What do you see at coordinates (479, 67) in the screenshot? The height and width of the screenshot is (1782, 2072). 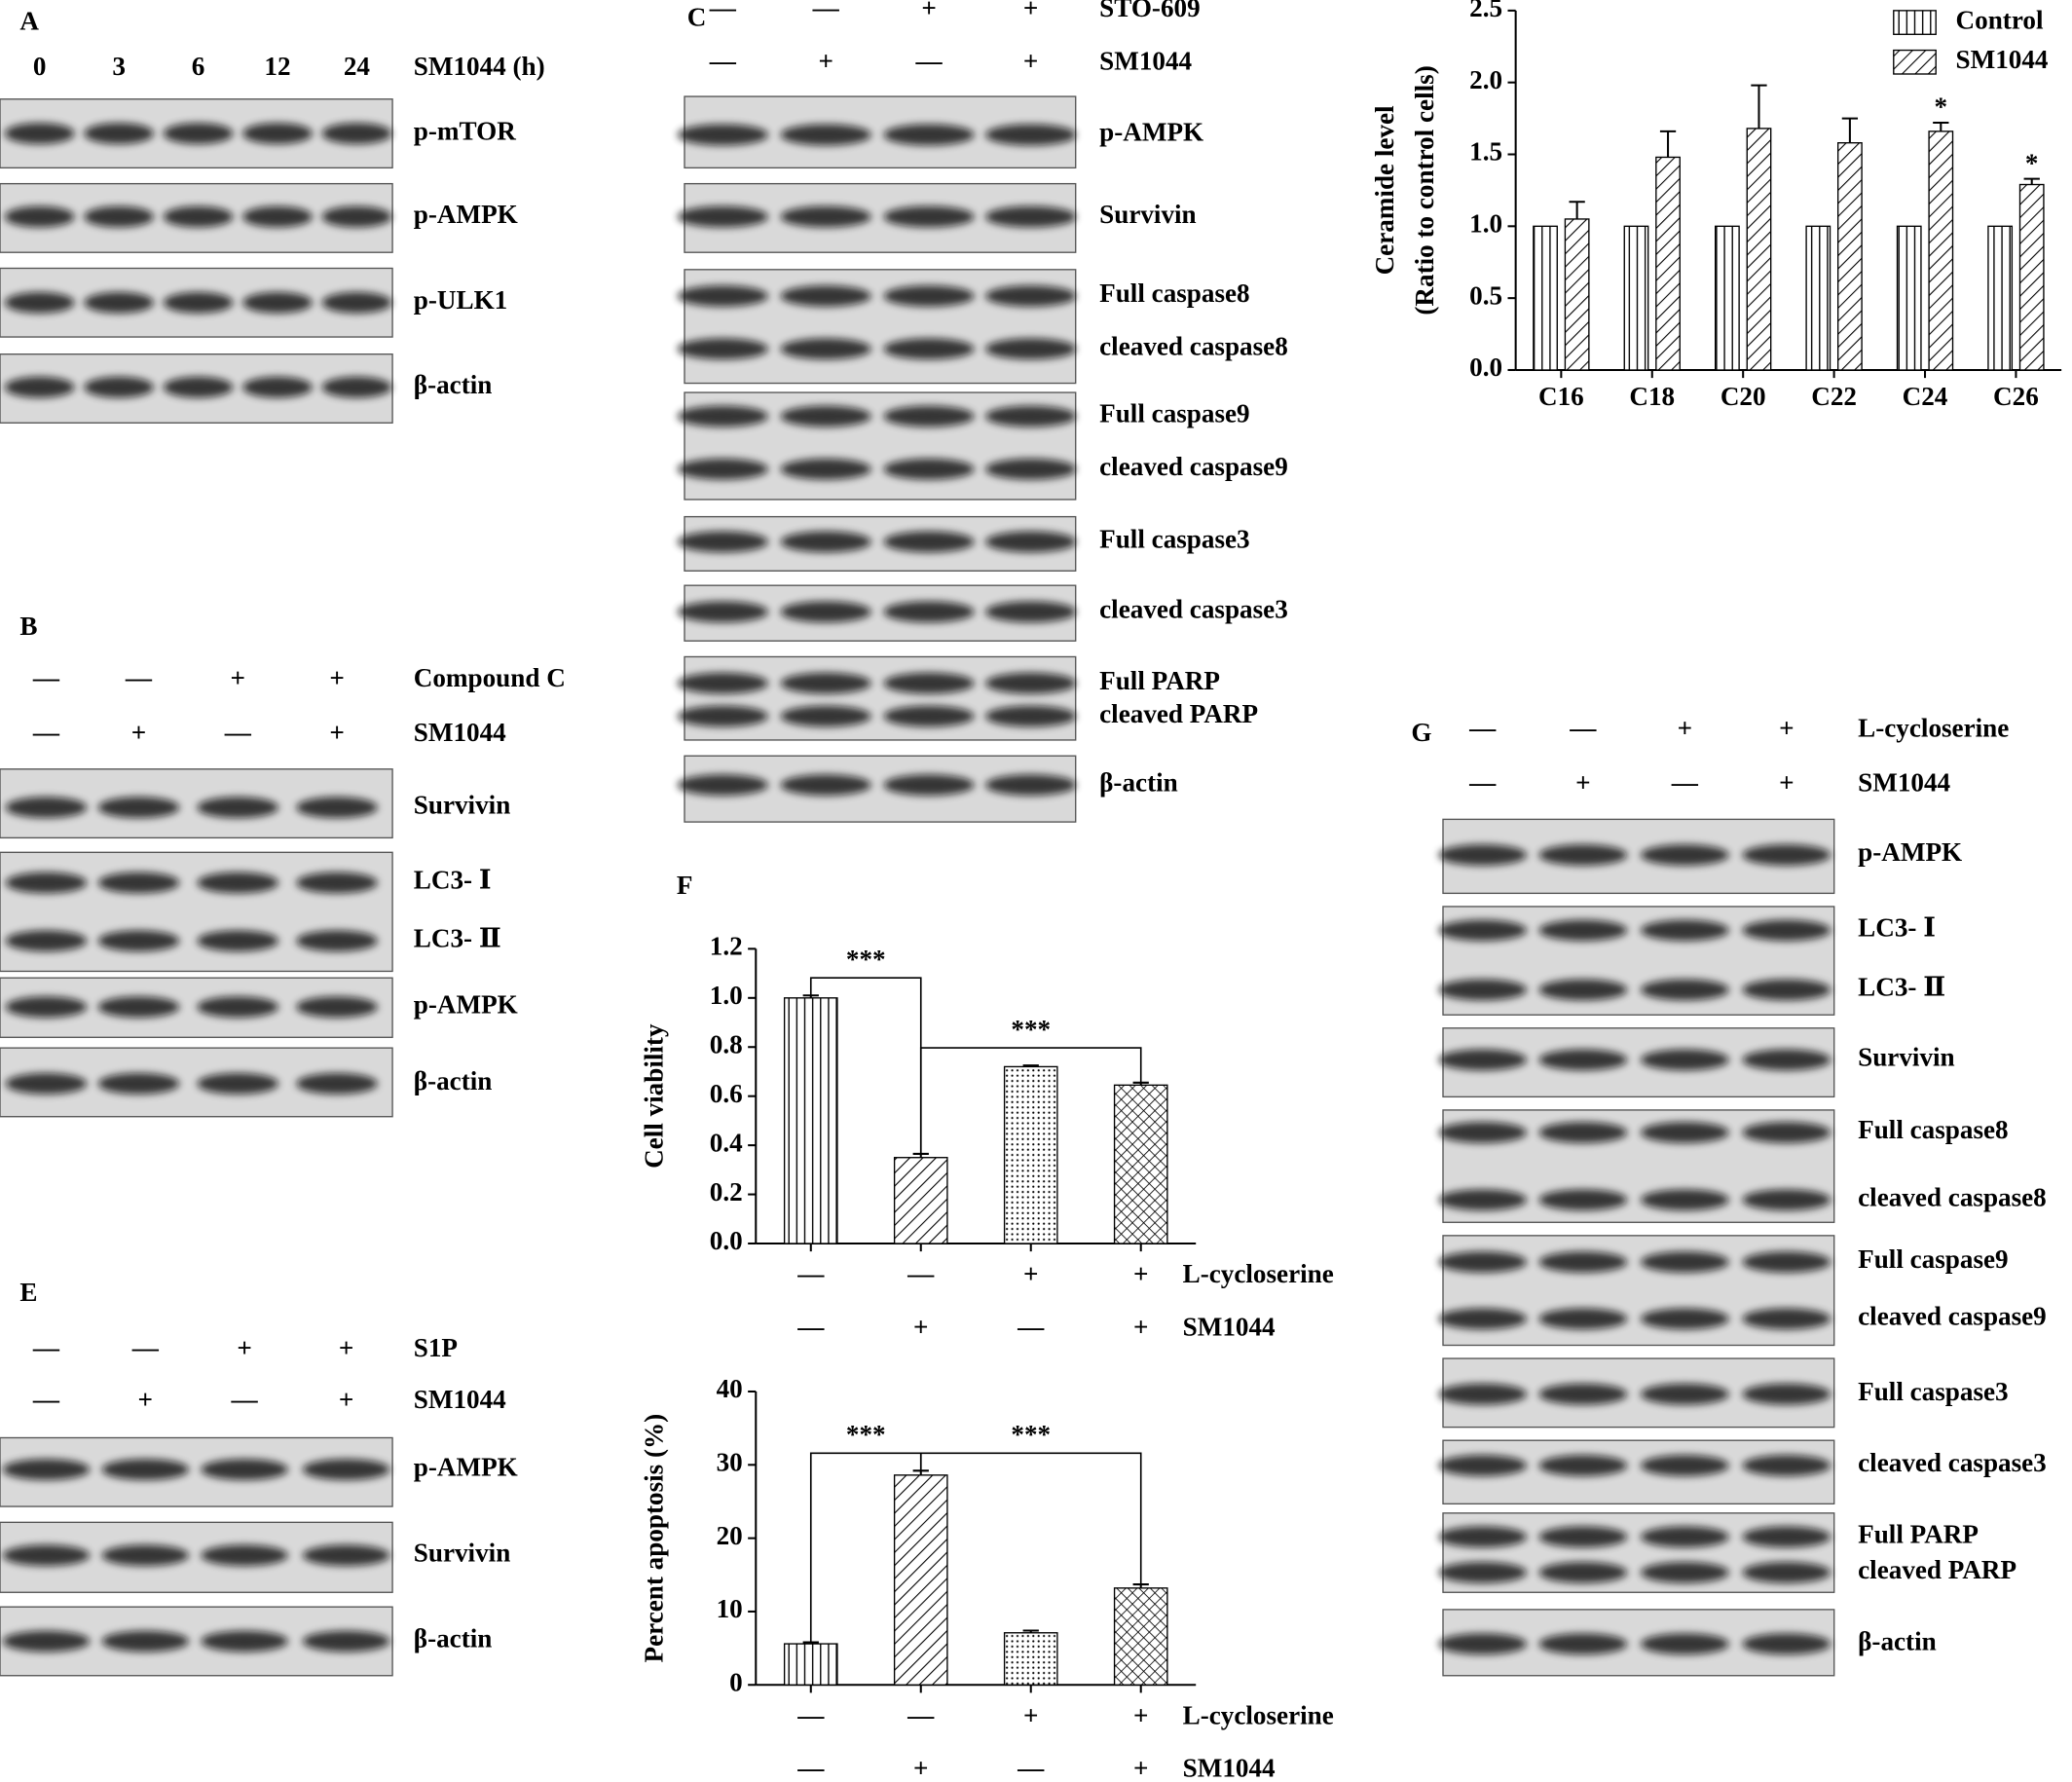 I see `condition-name: SM1044 (h)` at bounding box center [479, 67].